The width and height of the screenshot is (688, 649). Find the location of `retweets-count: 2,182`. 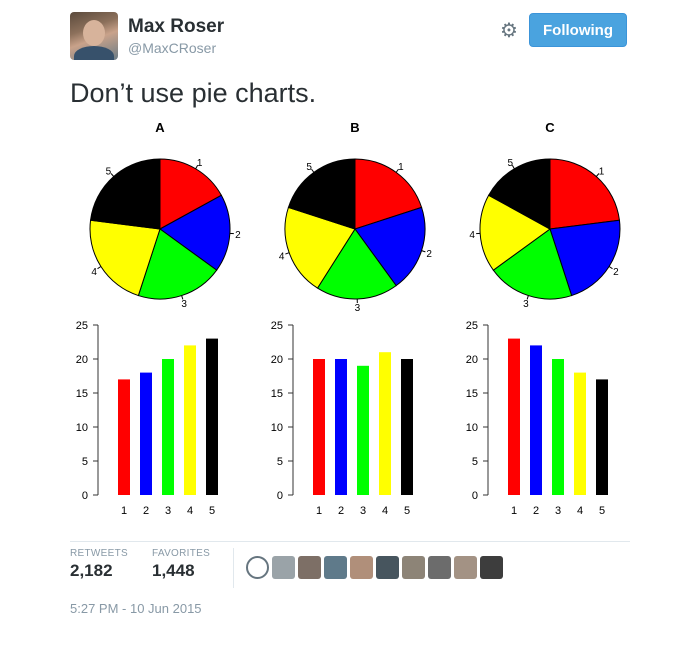

retweets-count: 2,182 is located at coordinates (91, 570).